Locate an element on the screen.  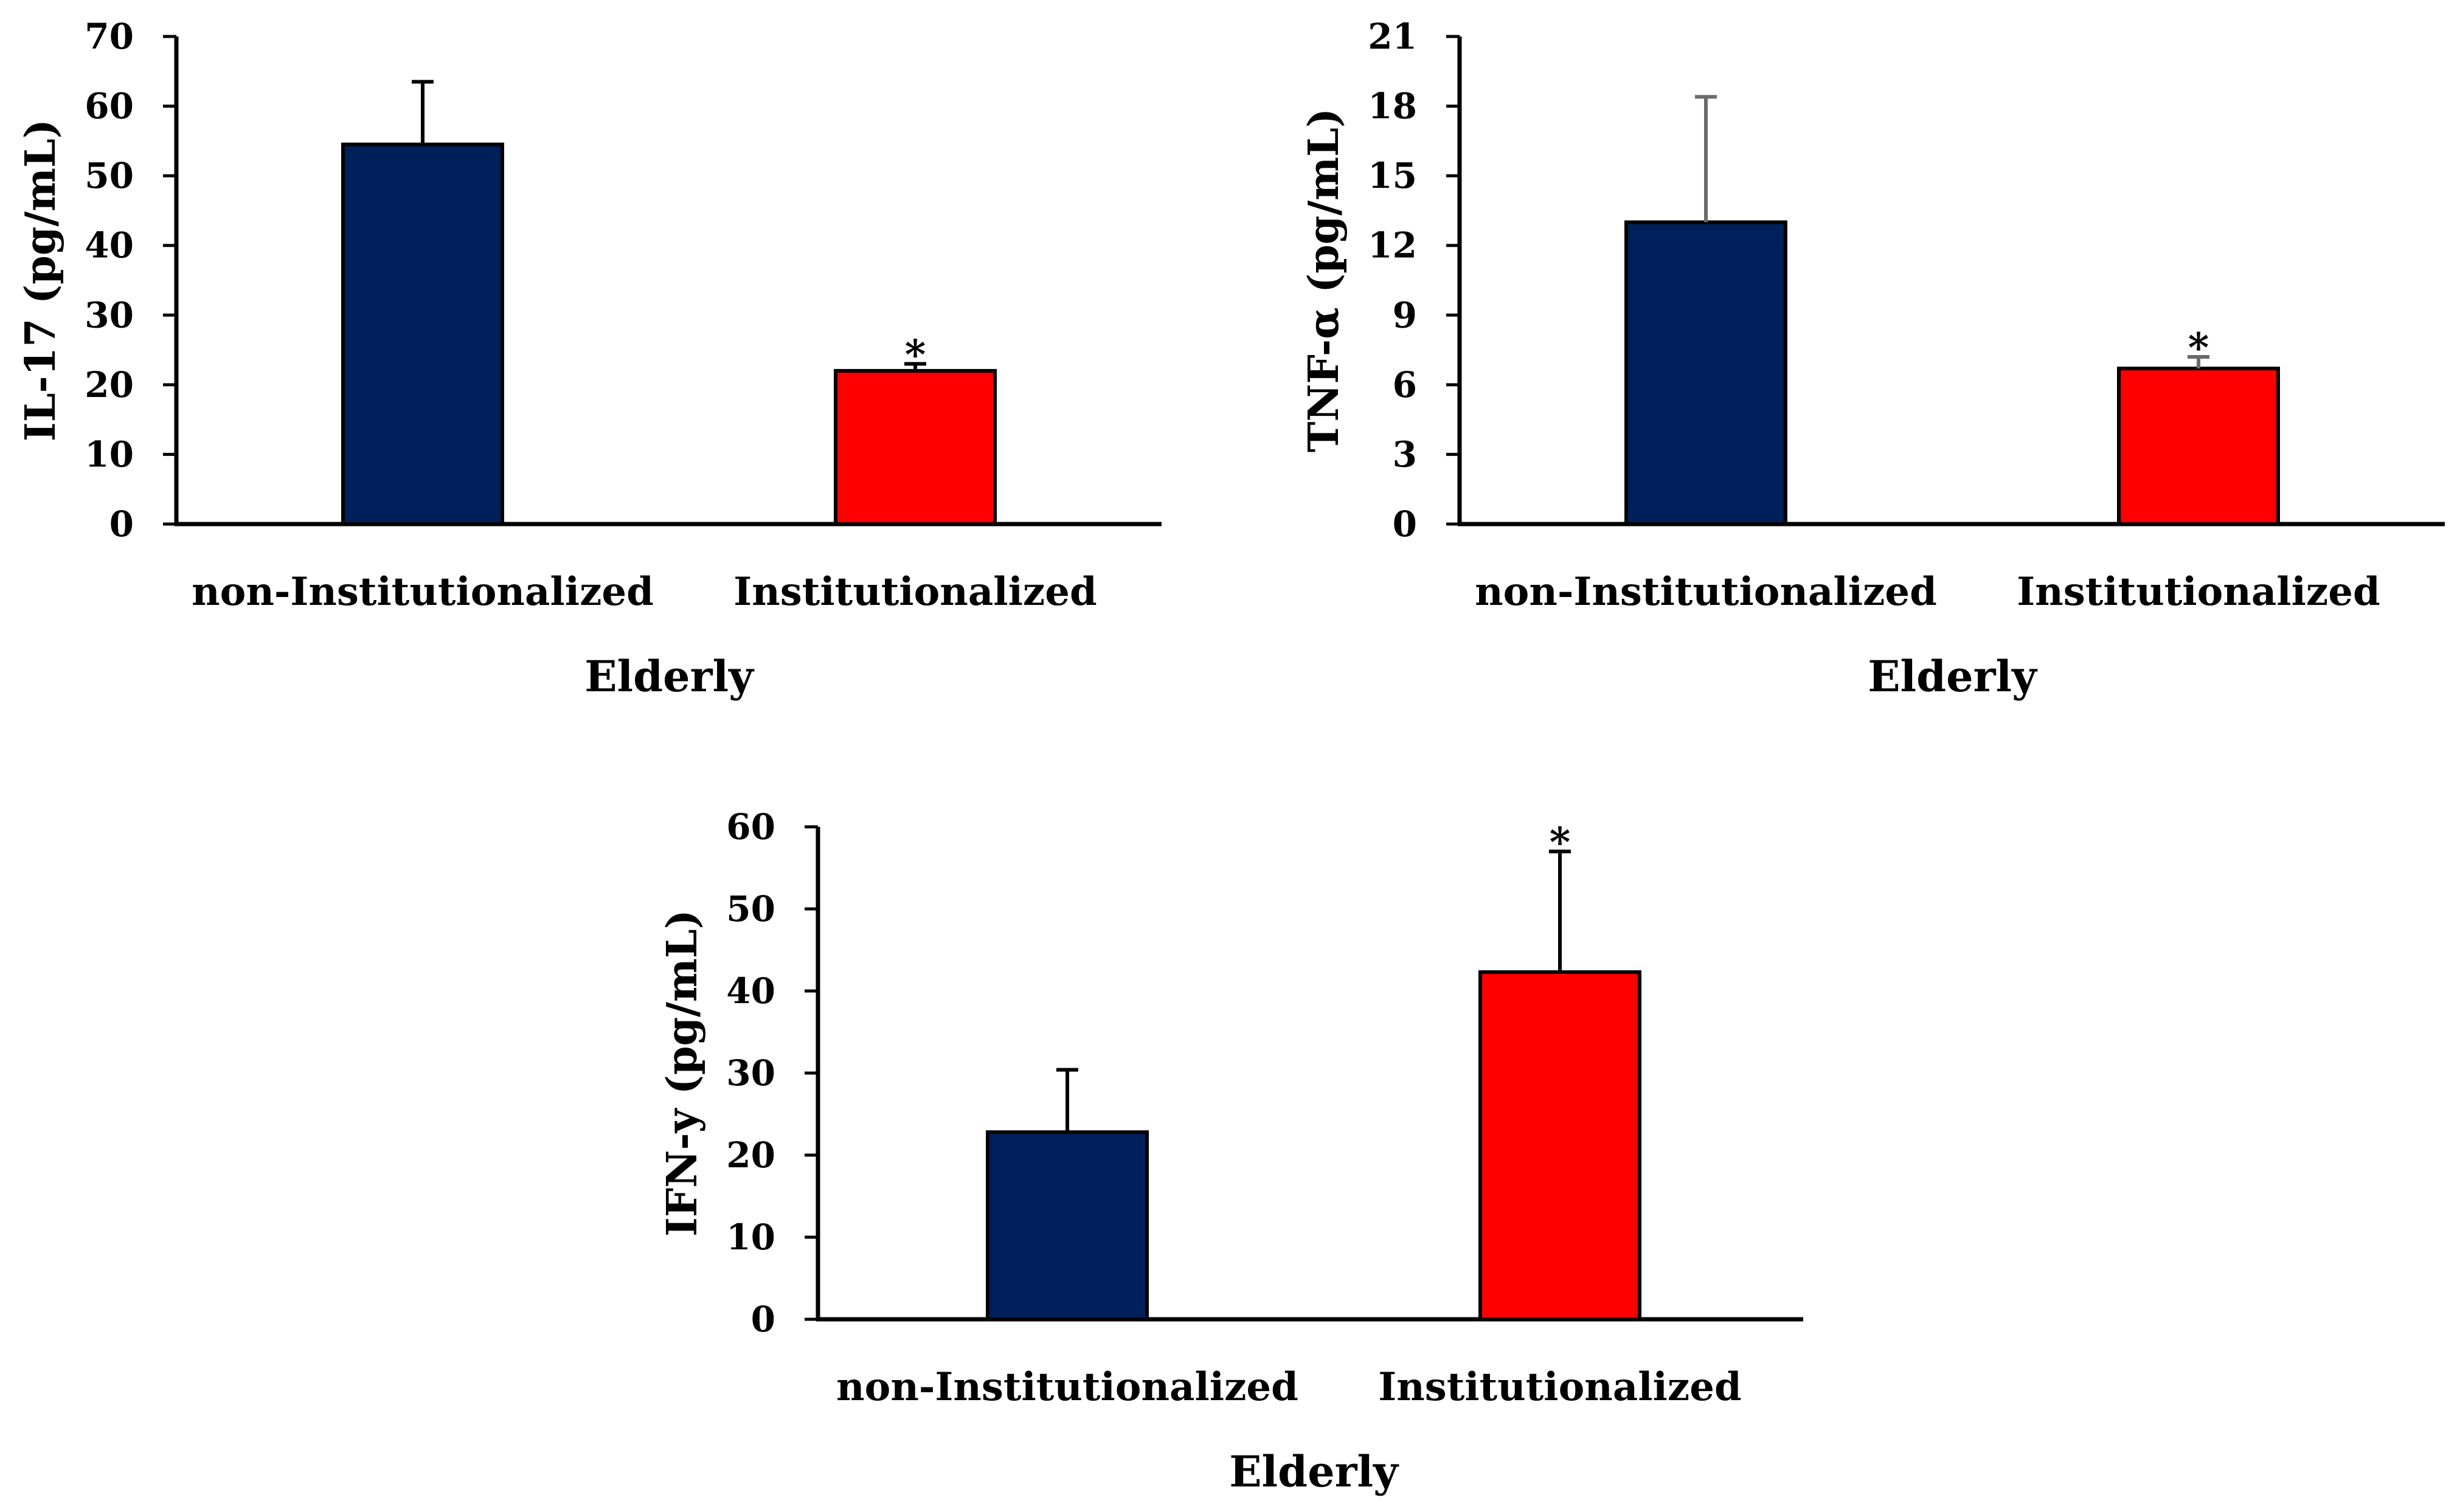
y-tick-label: 3 is located at coordinates (1405, 454).